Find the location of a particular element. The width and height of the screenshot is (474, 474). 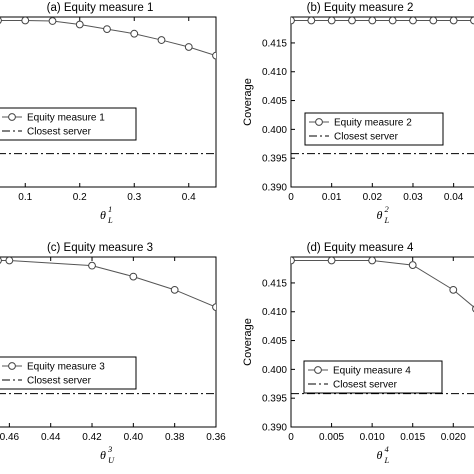

legend-label: Equity measure 4 is located at coordinates (372, 371).